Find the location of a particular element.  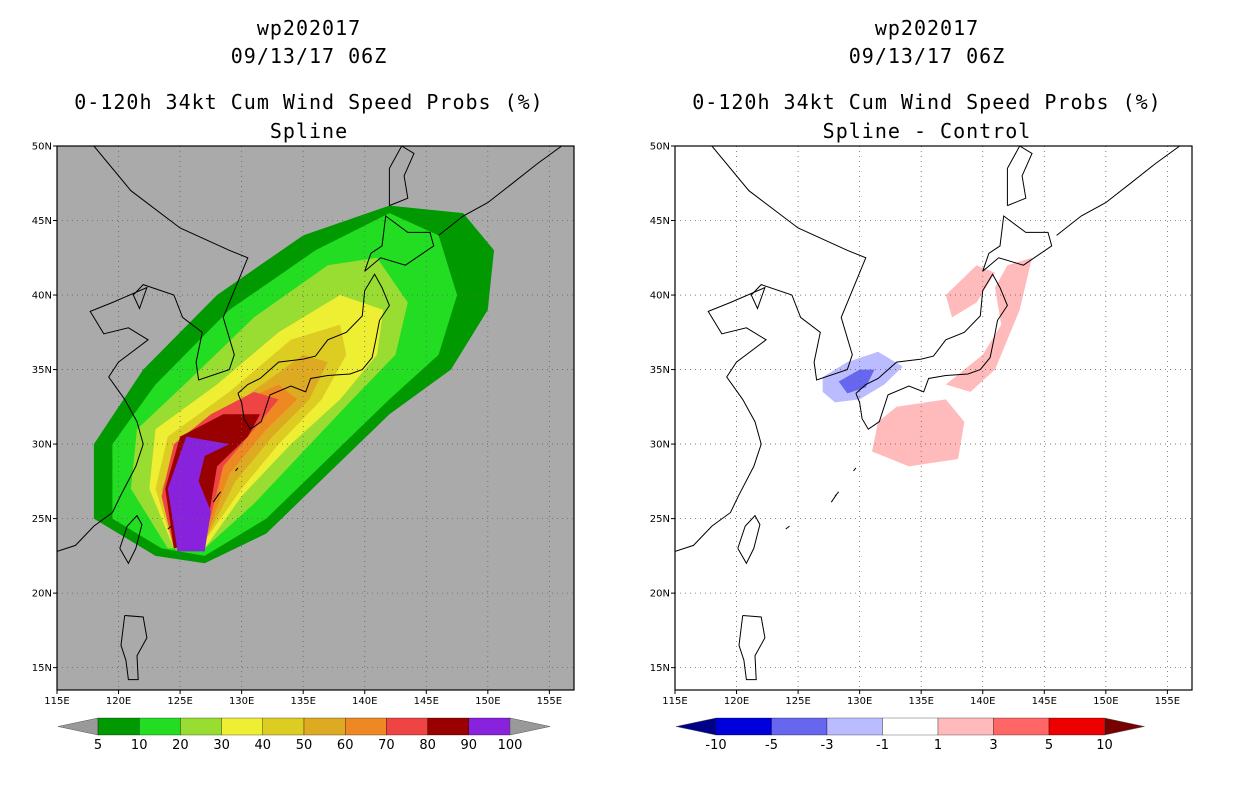

right-title-datetime: 09/13/17 06Z is located at coordinates (927, 56).